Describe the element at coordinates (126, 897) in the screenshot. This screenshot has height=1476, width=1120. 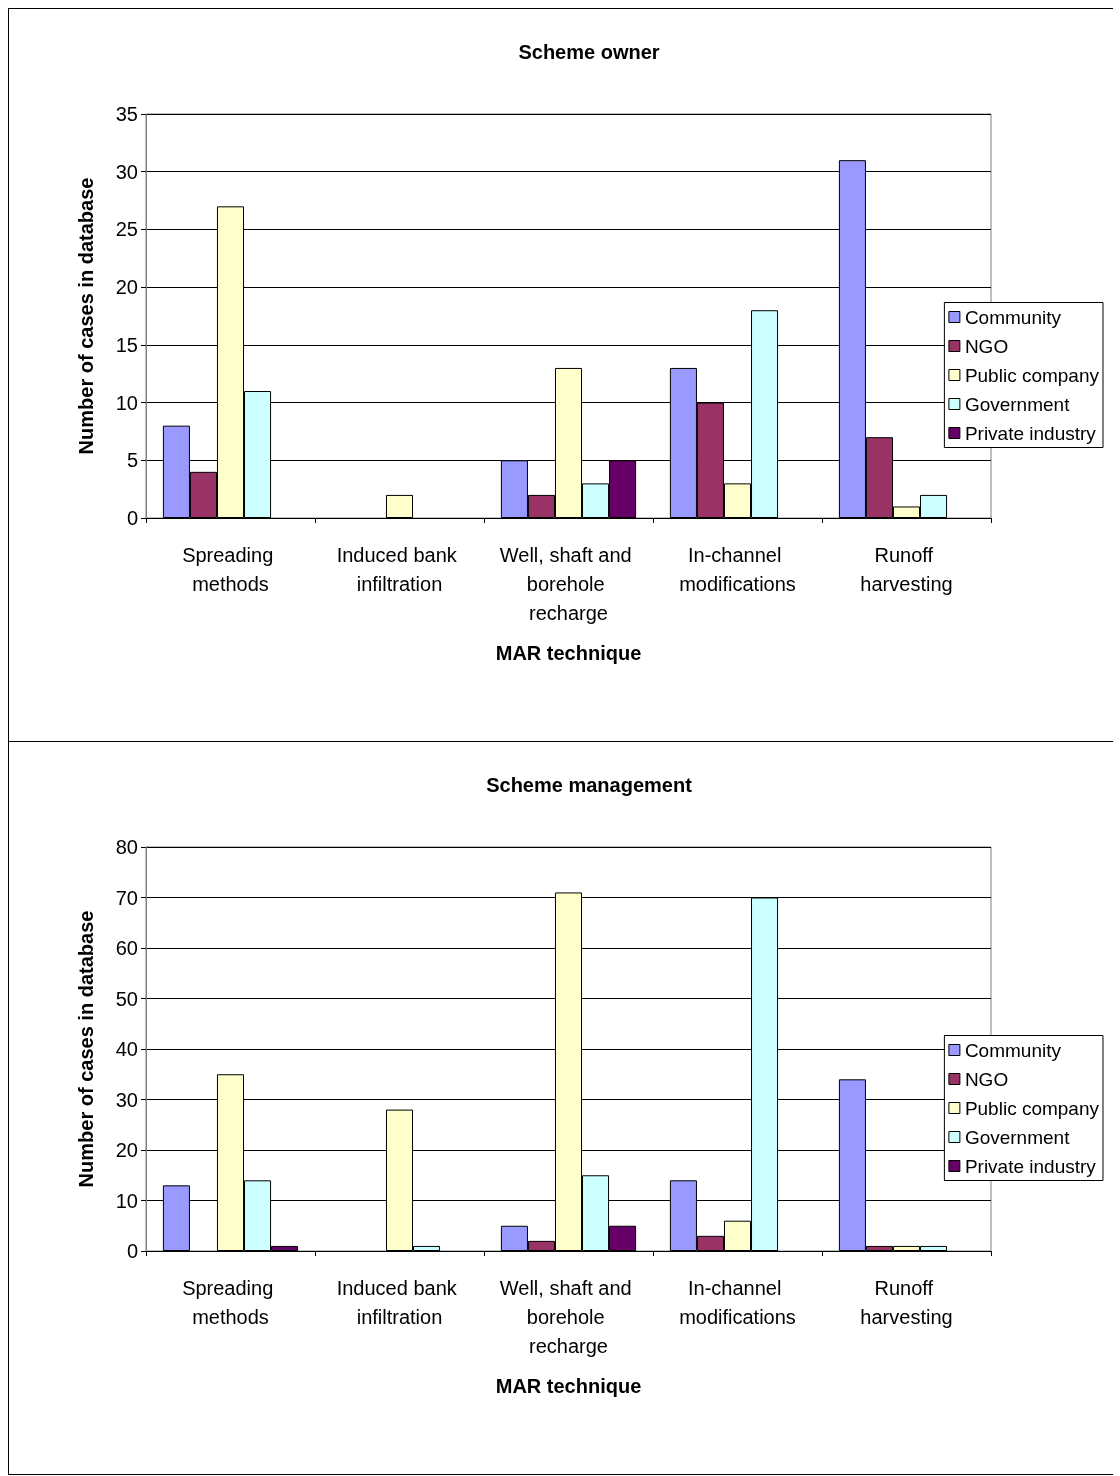
I see `y-tick-label: 70` at that location.